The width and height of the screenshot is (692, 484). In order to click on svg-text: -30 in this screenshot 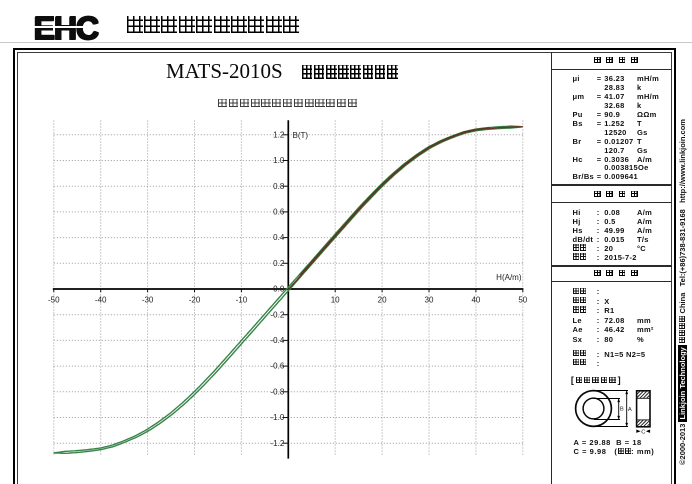, I will do `click(148, 300)`.